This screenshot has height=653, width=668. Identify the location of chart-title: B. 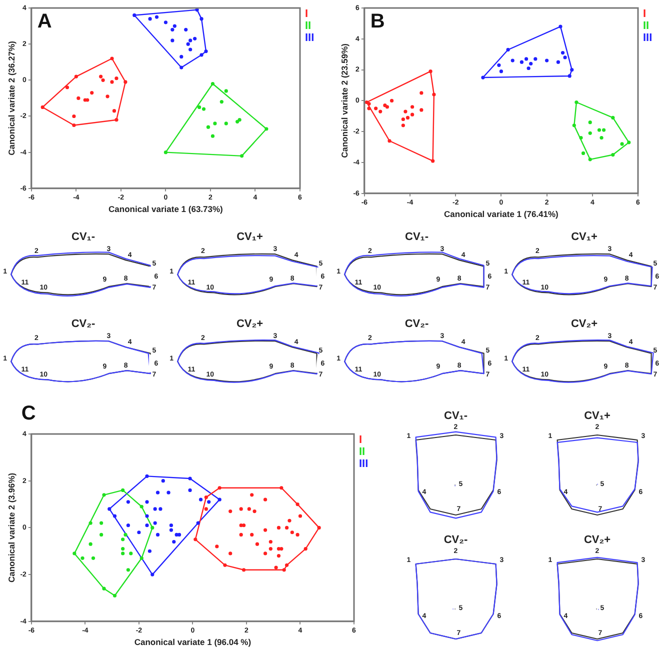
(377, 21).